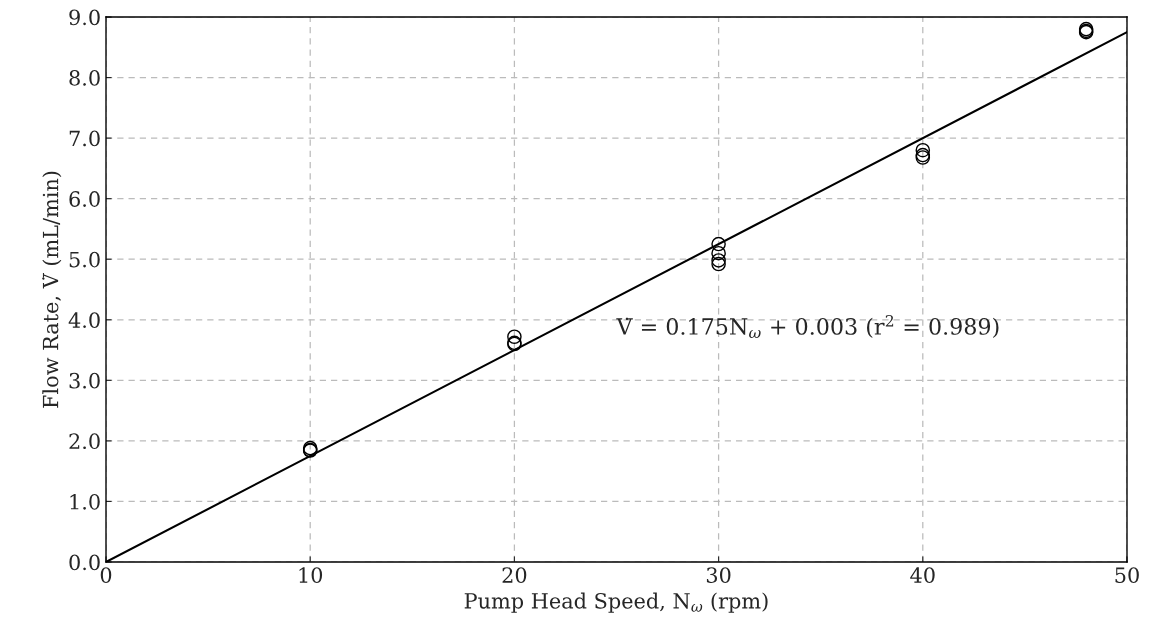 The height and width of the screenshot is (637, 1151). What do you see at coordinates (311, 575) in the screenshot?
I see `x-tick-label: 10` at bounding box center [311, 575].